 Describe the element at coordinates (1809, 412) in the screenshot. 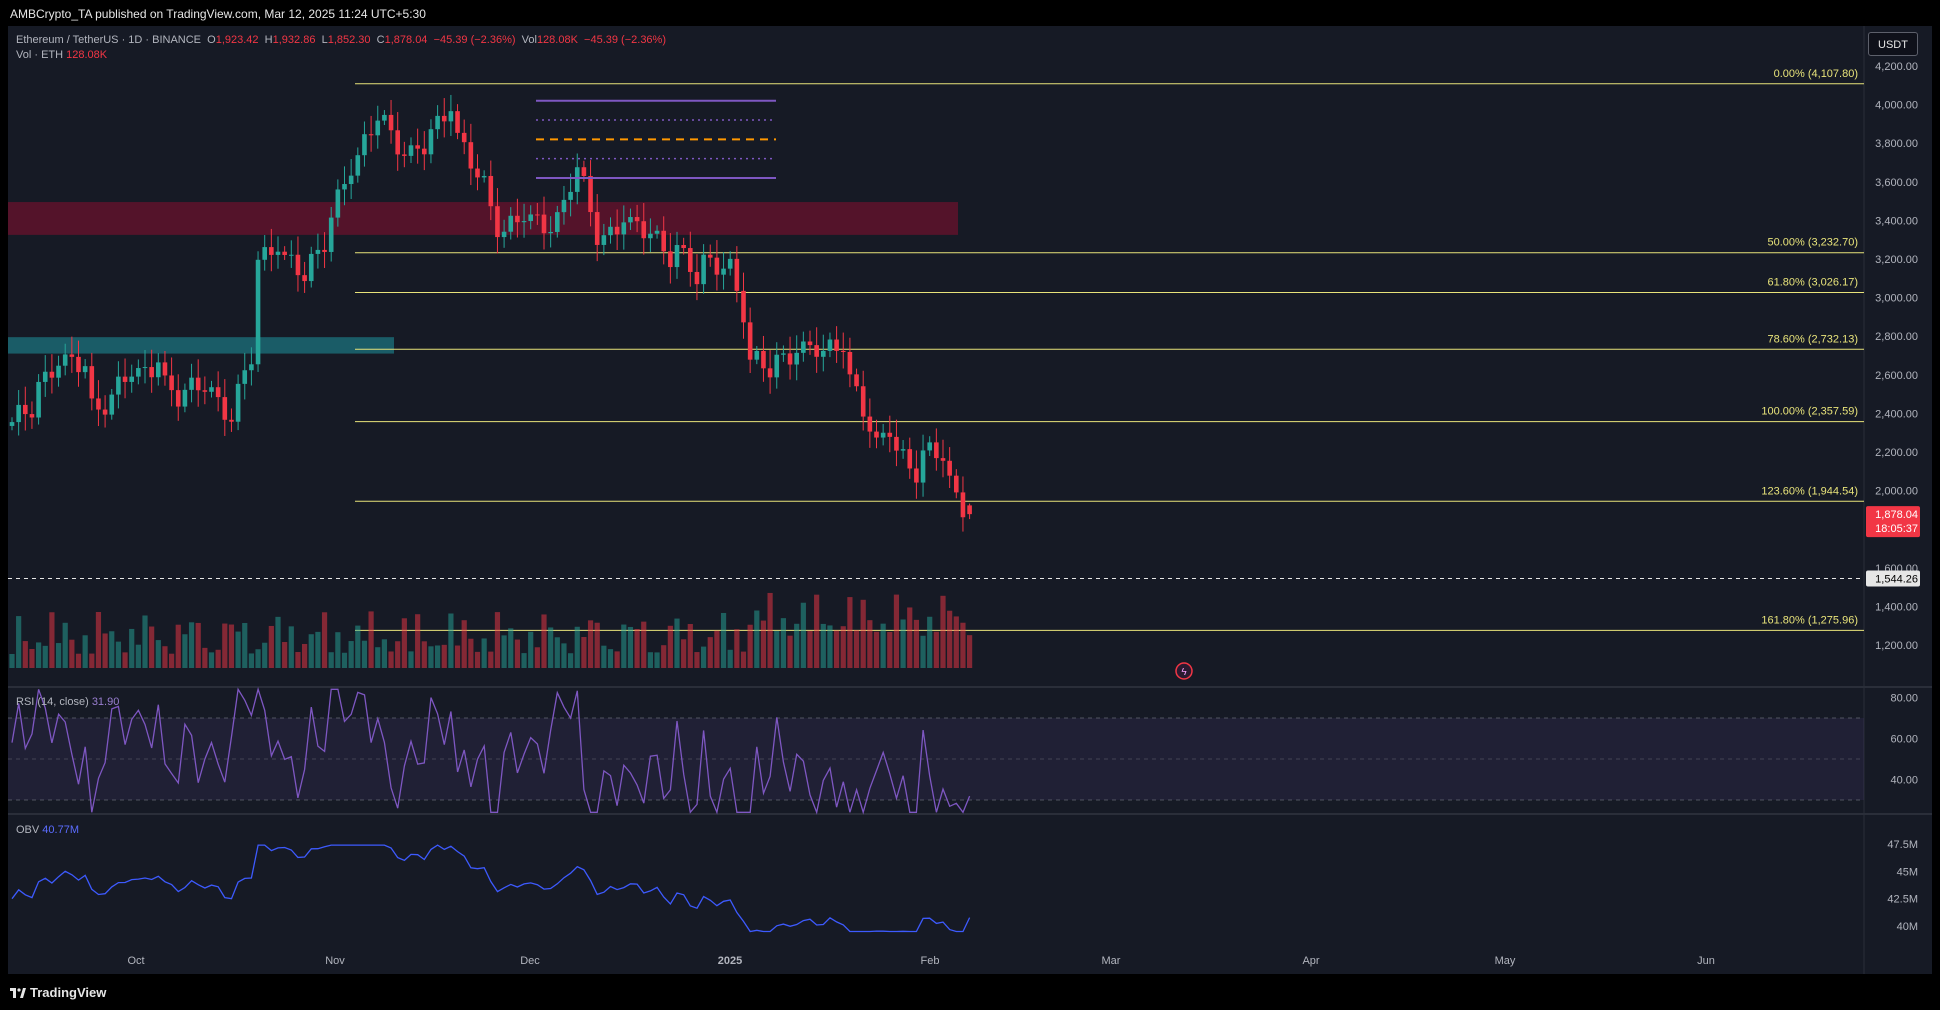

I see `fib-label-4: 100.00% (2,357.59)` at that location.